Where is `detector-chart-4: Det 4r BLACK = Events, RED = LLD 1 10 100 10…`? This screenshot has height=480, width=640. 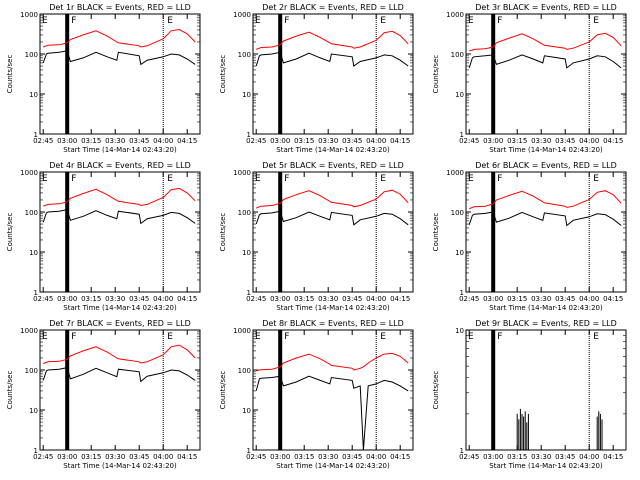
detector-chart-4: Det 4r BLACK = Events, RED = LLD 1 10 100 10… is located at coordinates (103, 236).